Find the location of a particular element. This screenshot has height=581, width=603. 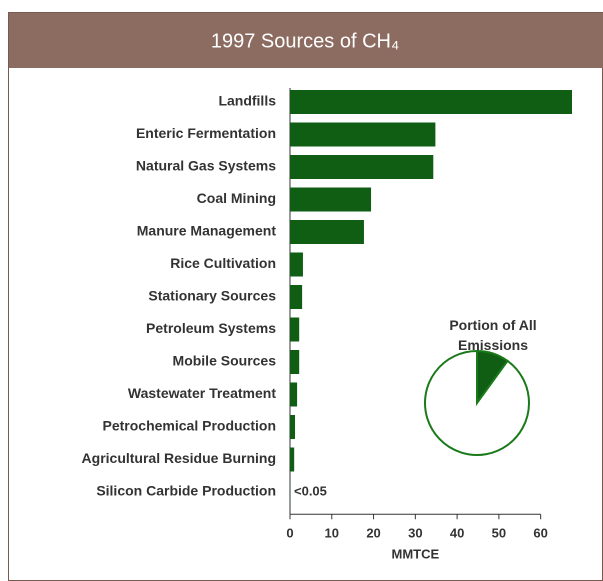

pie-slice is located at coordinates (477, 402).